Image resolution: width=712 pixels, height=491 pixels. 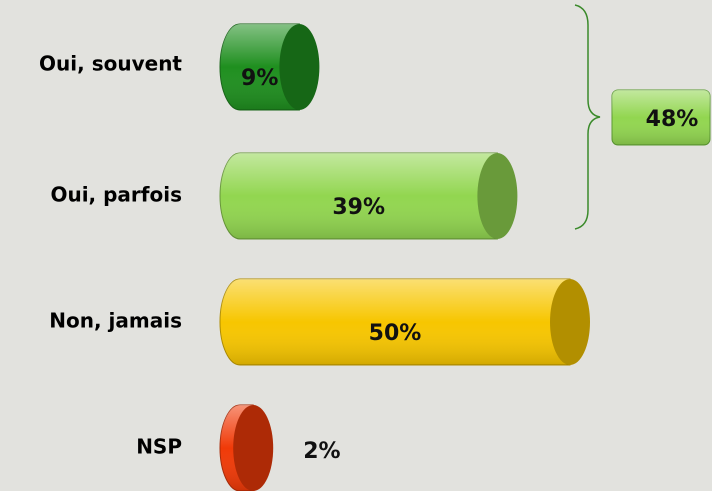 I want to click on annotation-shade, so click(x=661, y=117).